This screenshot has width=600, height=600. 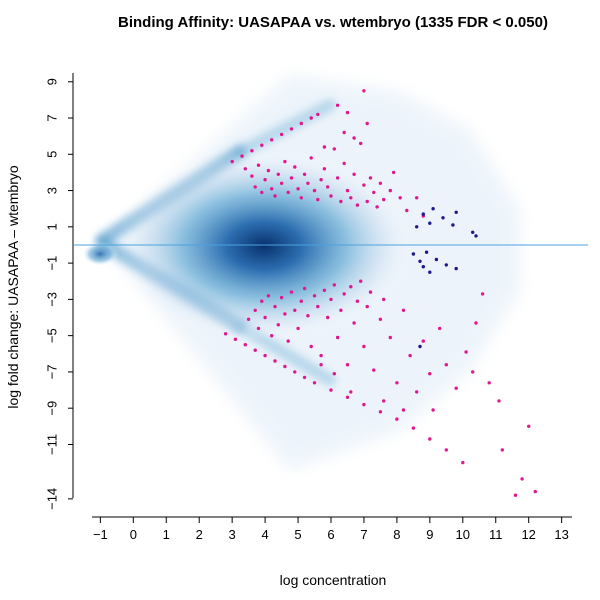 What do you see at coordinates (264, 534) in the screenshot?
I see `x-tick-label: 4` at bounding box center [264, 534].